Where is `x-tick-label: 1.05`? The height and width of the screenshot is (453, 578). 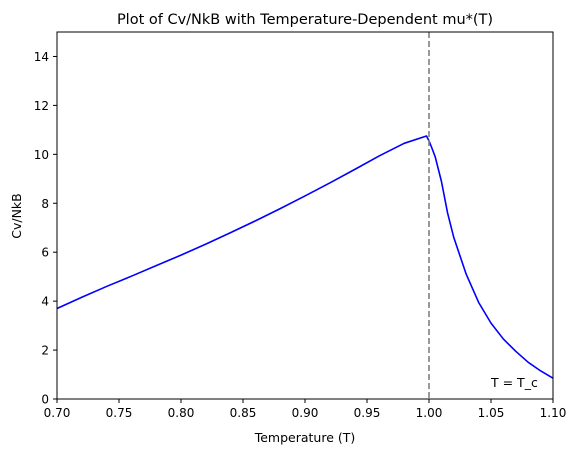
x-tick-label: 1.05 is located at coordinates (491, 413).